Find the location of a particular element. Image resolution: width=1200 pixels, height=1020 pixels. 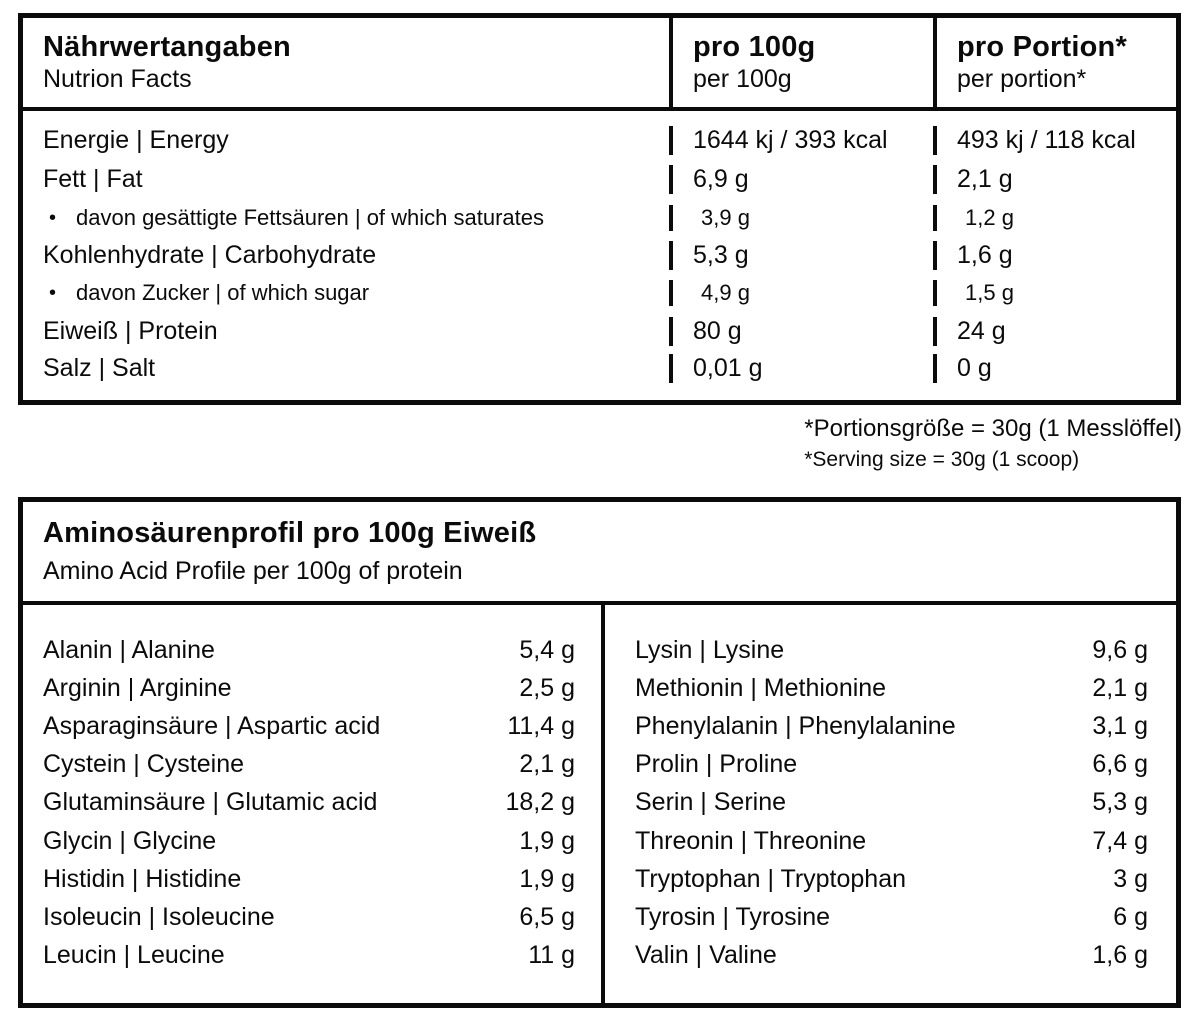

table-row: Fett | Fat 6,9 g 2,1 g is located at coordinates (599, 180).